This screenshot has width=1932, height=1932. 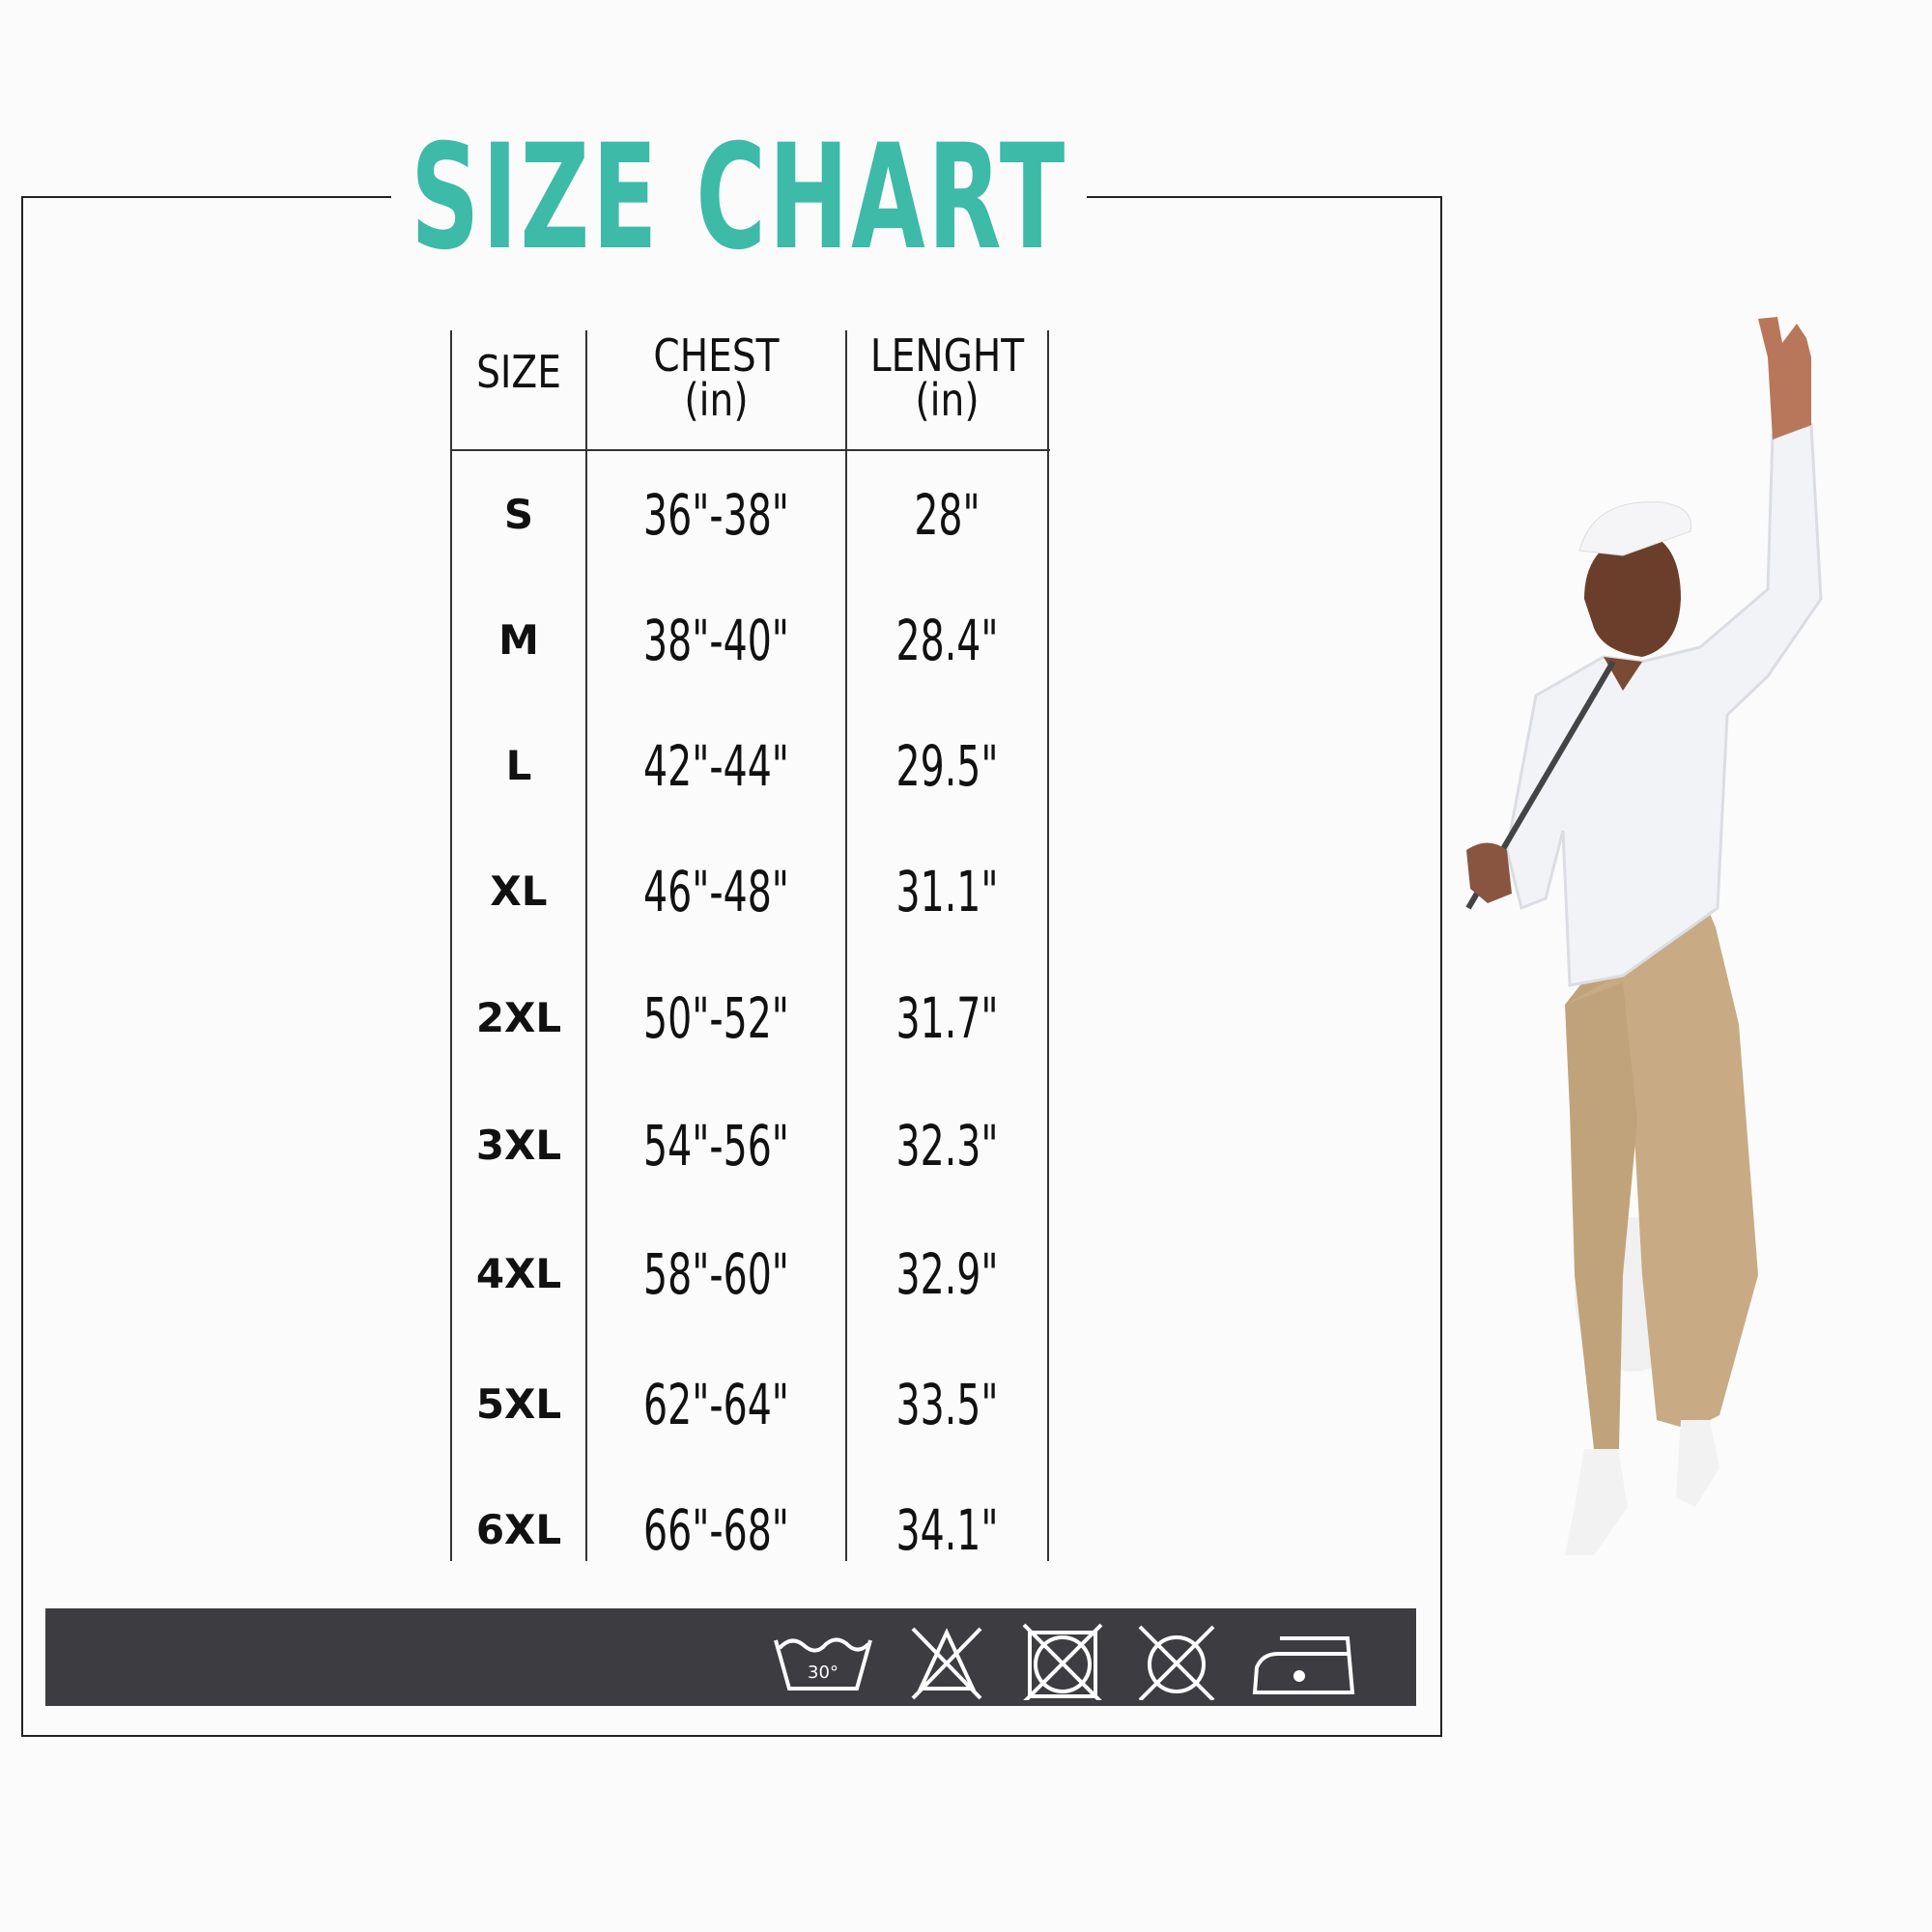 What do you see at coordinates (1176, 1662) in the screenshot?
I see `no-dry-clean-icon` at bounding box center [1176, 1662].